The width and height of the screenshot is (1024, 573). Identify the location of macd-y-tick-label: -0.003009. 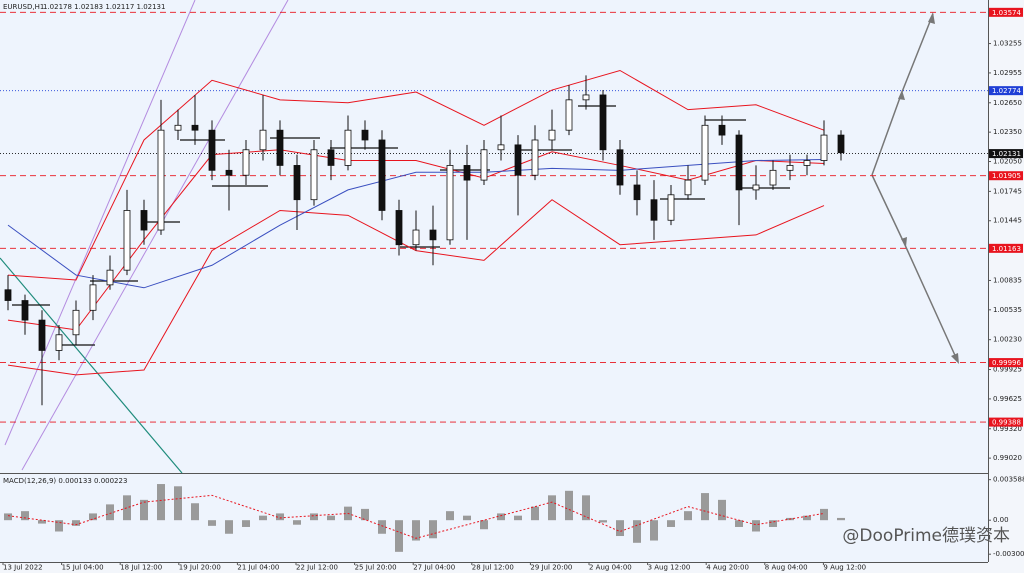
(1008, 554).